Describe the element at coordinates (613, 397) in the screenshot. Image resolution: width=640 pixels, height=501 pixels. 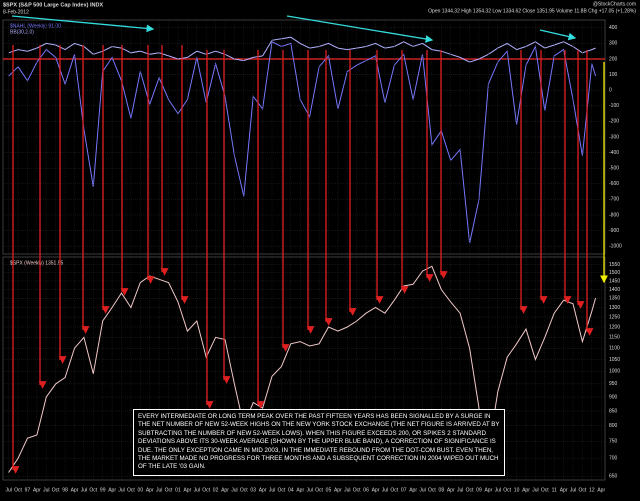
I see `y-tick-label: 900` at that location.